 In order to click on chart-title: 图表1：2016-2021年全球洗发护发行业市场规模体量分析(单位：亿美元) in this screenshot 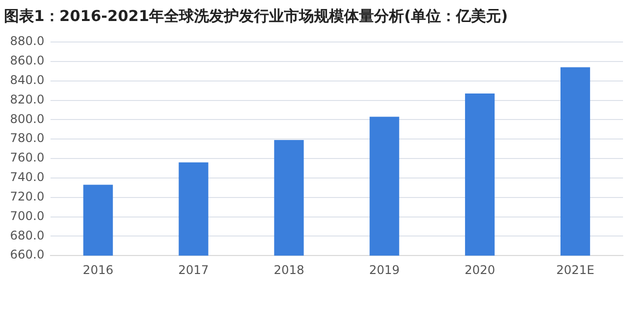, I will do `click(256, 15)`.